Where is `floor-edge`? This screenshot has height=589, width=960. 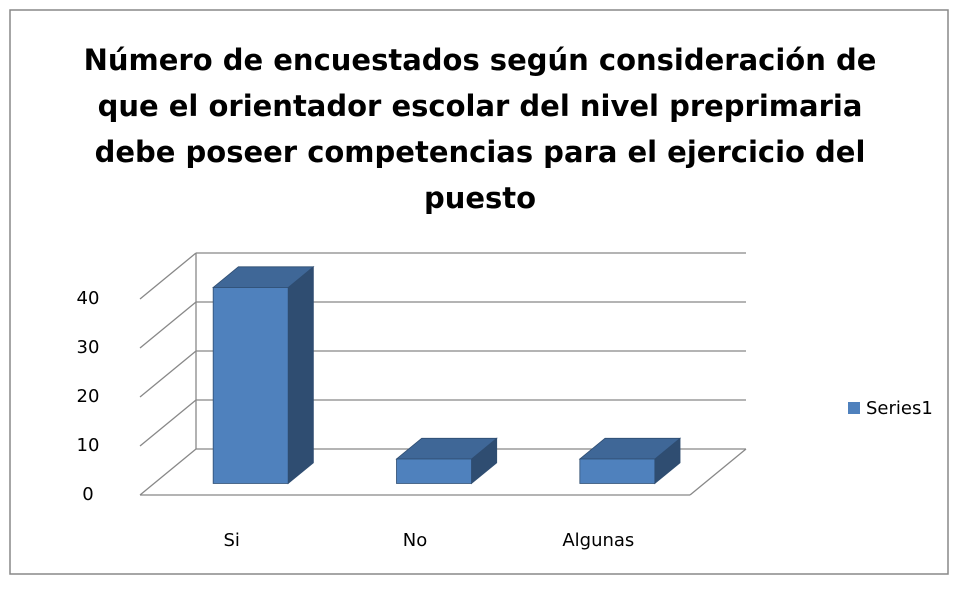
floor-edge is located at coordinates (718, 472).